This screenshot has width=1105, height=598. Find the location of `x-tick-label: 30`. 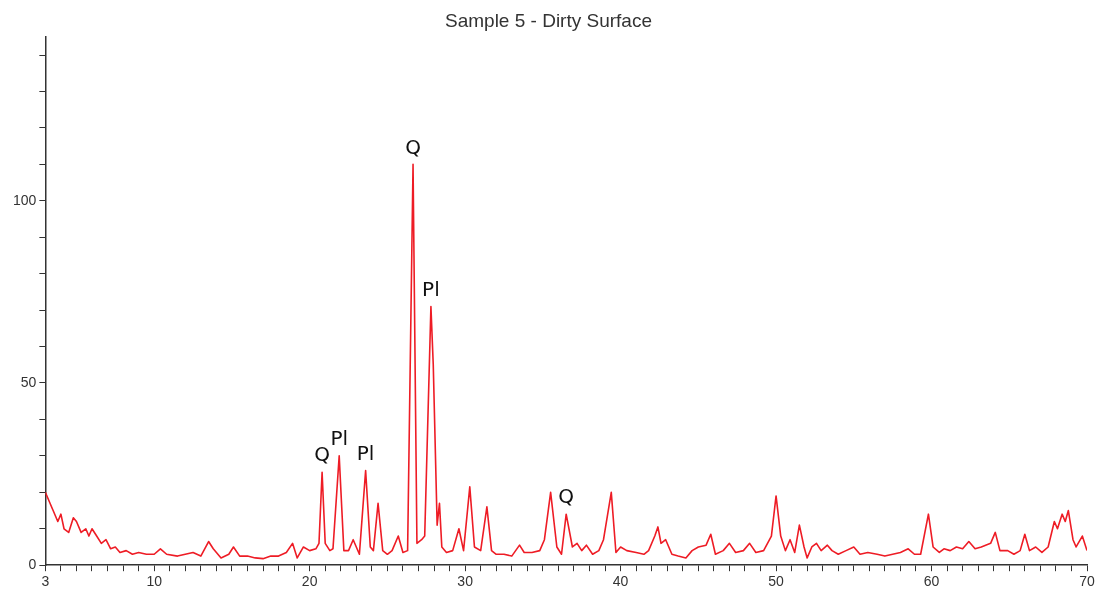

x-tick-label: 30 is located at coordinates (465, 581).